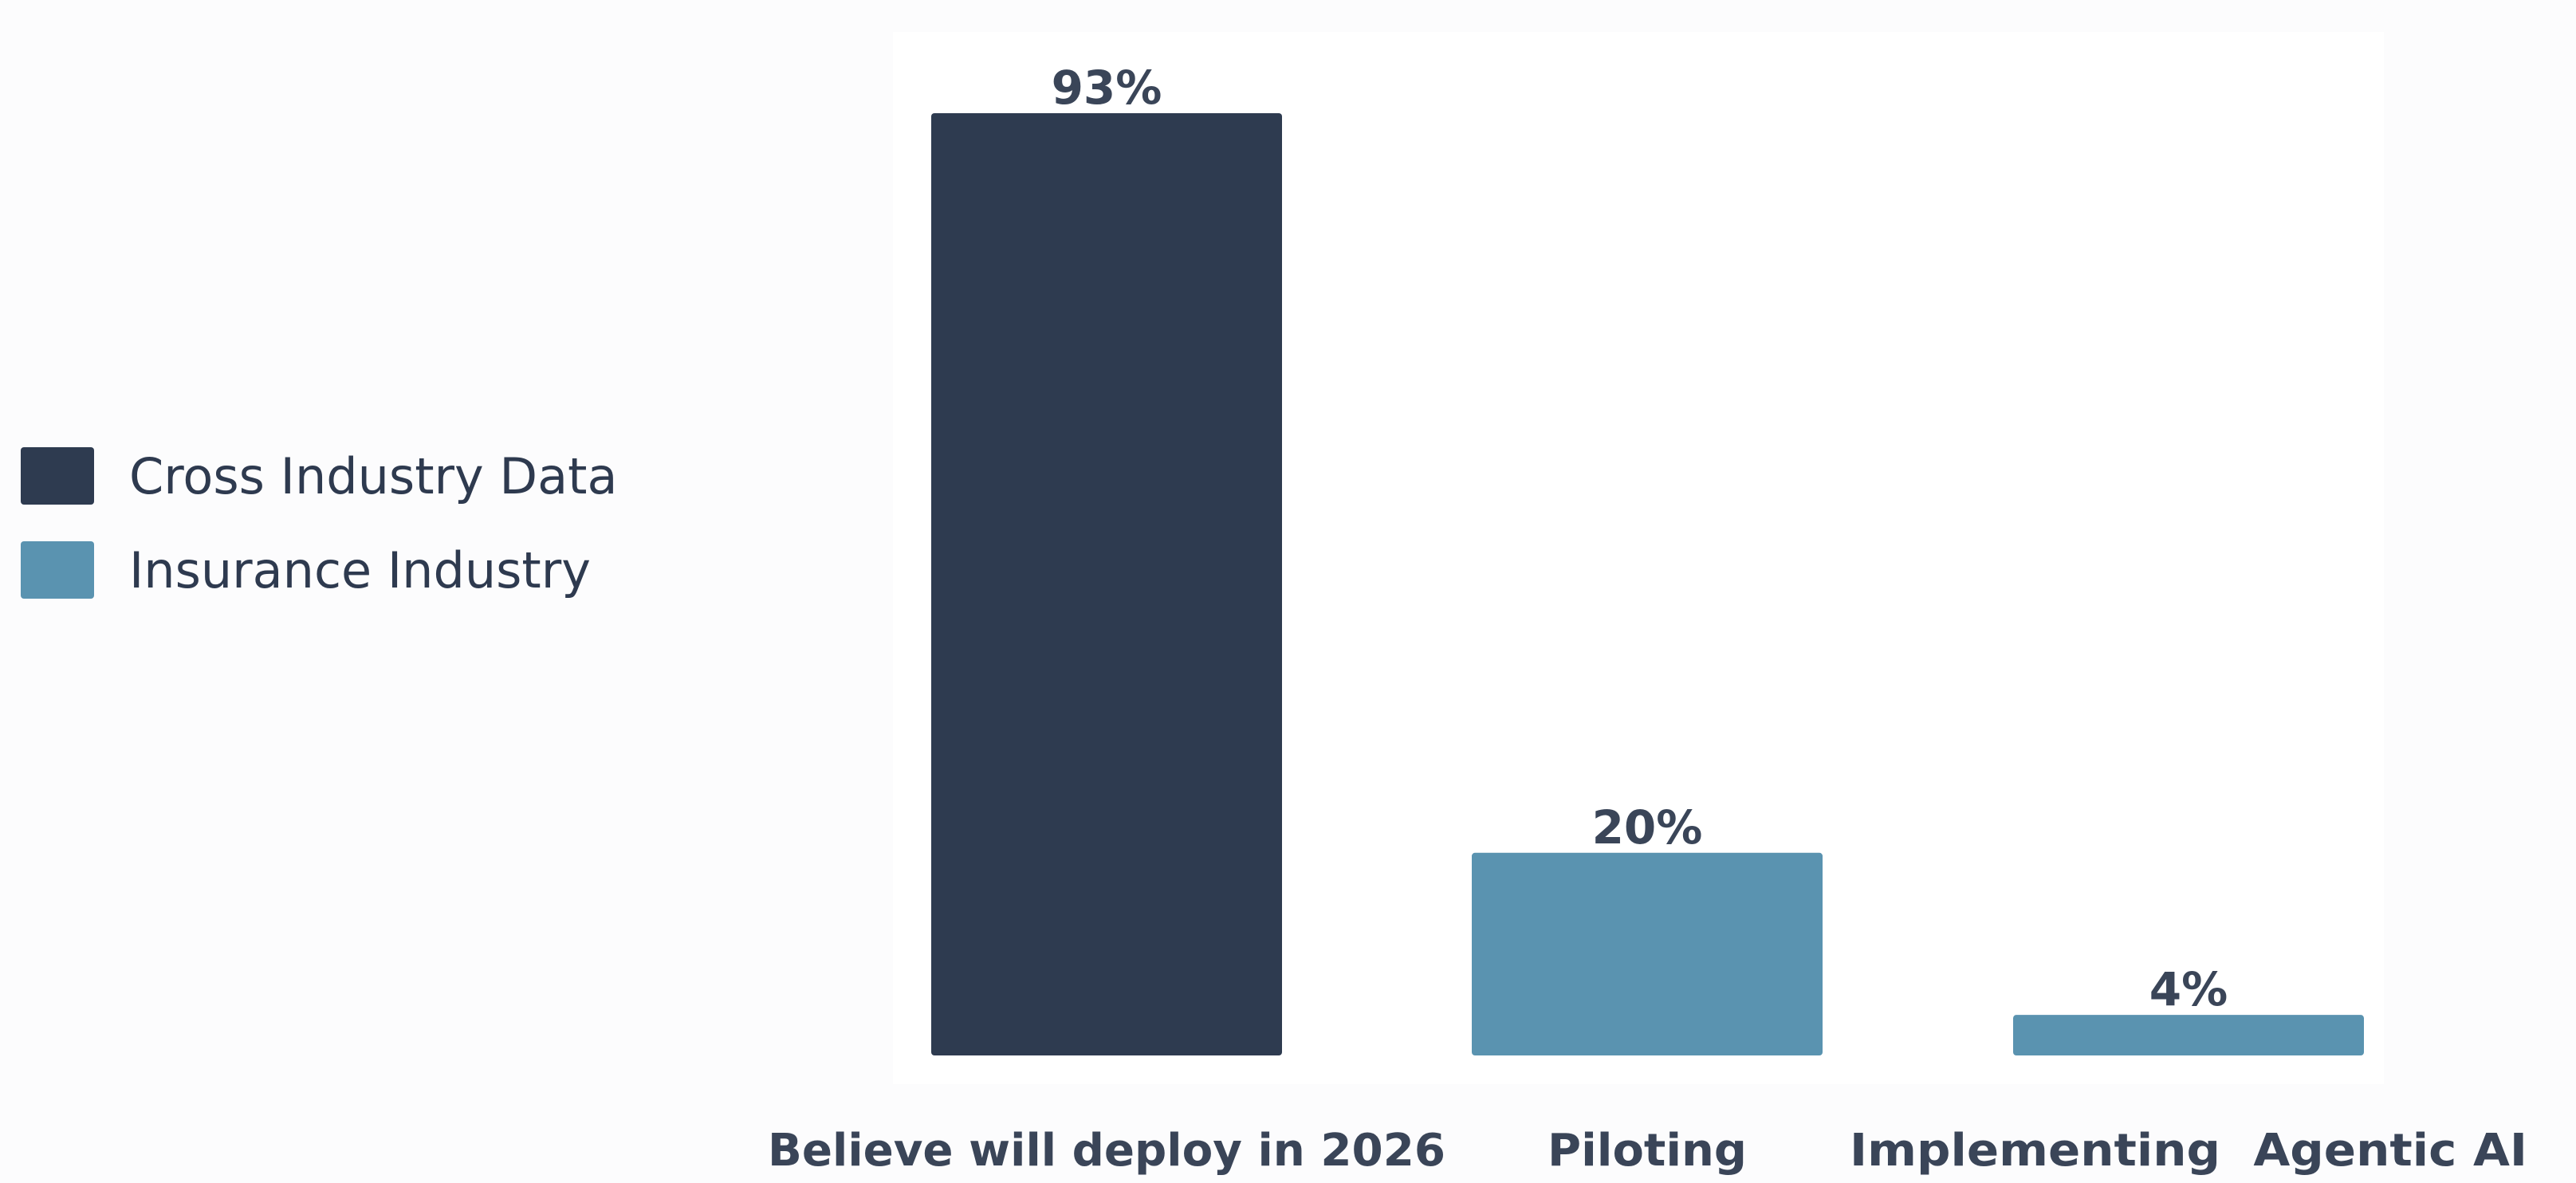  I want to click on bar-implementing-agentic-ai, so click(2189, 1035).